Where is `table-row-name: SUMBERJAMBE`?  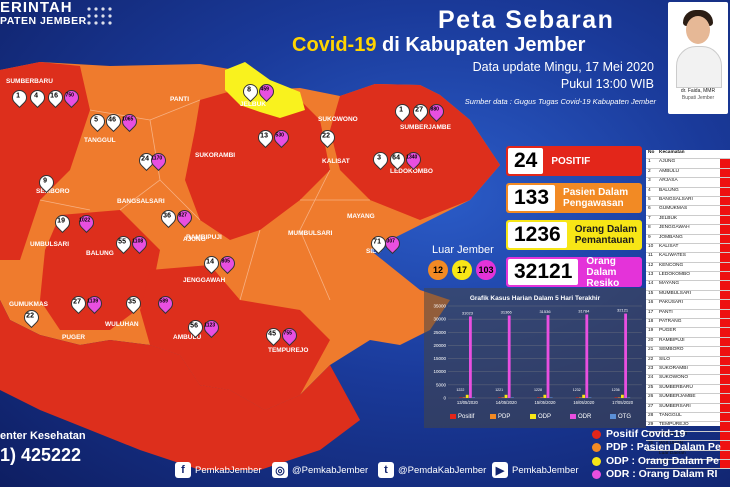 table-row-name: SUMBERJAMBE is located at coordinates (677, 397).